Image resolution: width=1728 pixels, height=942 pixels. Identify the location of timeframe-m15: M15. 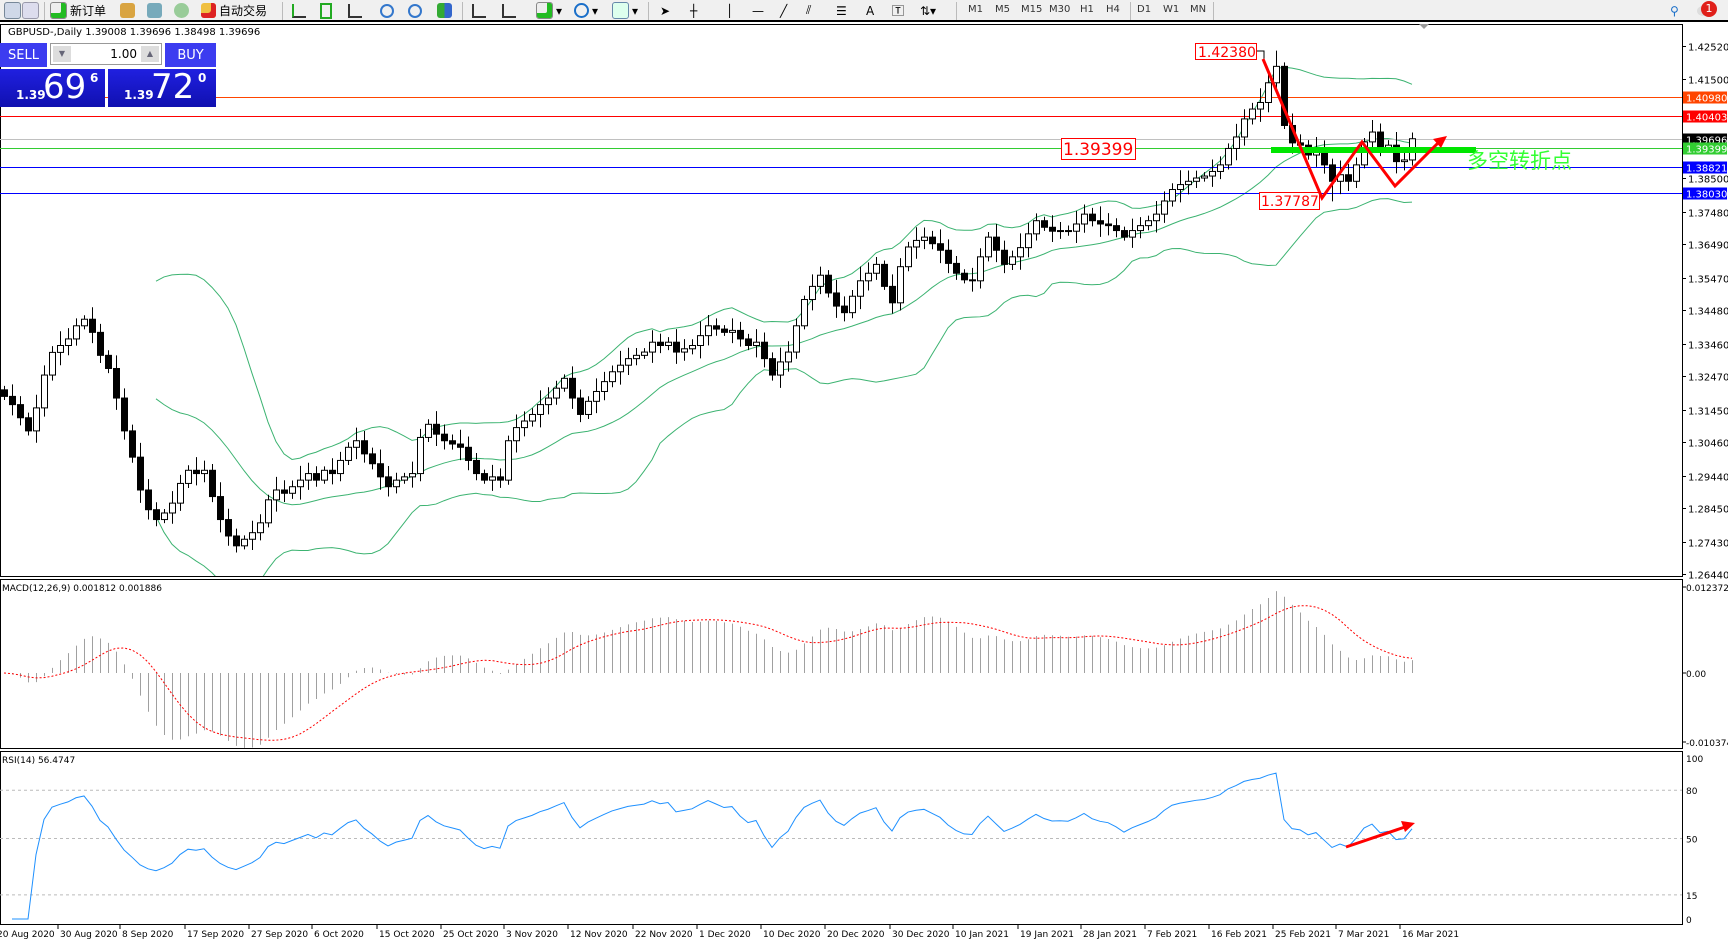
(1032, 9).